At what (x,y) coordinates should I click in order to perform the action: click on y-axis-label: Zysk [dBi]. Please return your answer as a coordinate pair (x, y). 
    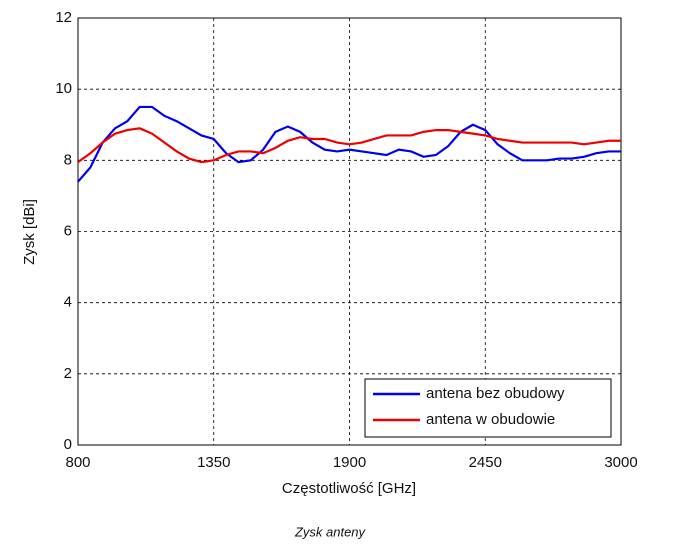
    Looking at the image, I should click on (29, 232).